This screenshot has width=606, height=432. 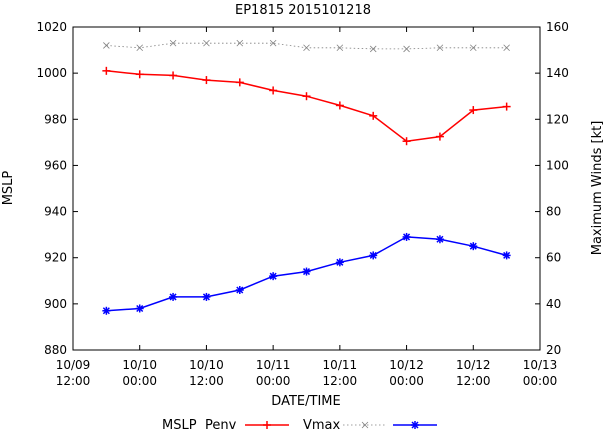 What do you see at coordinates (221, 425) in the screenshot?
I see `legend-entry-label: Penv` at bounding box center [221, 425].